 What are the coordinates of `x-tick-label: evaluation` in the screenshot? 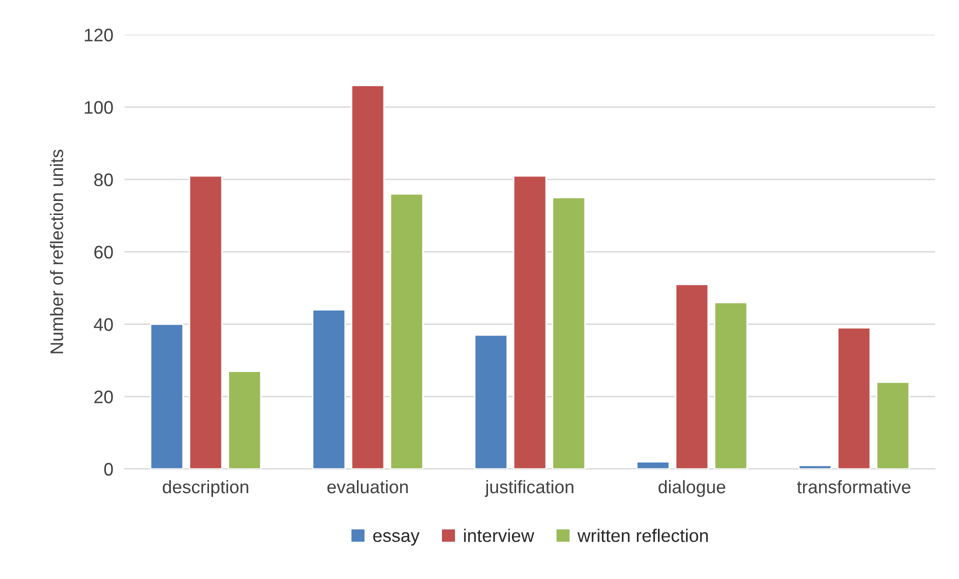 It's located at (367, 487).